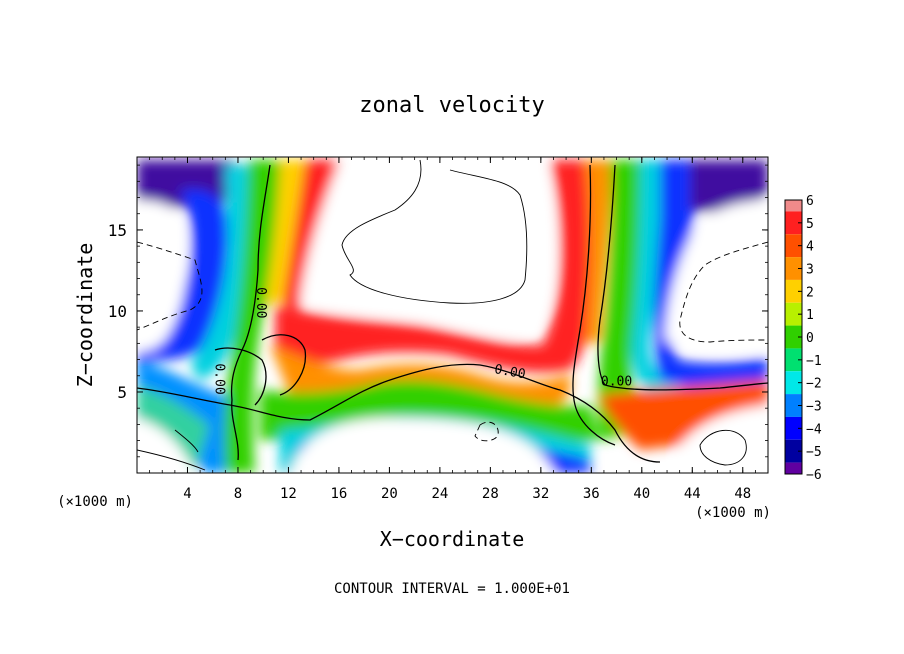  What do you see at coordinates (171, 450) in the screenshot?
I see `contour-lower-left-cavity` at bounding box center [171, 450].